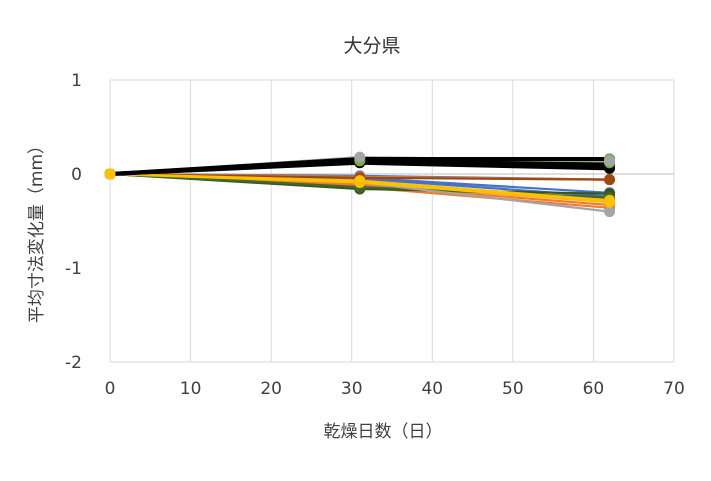 This screenshot has width=711, height=481. I want to click on x-tick-label: 20, so click(271, 389).